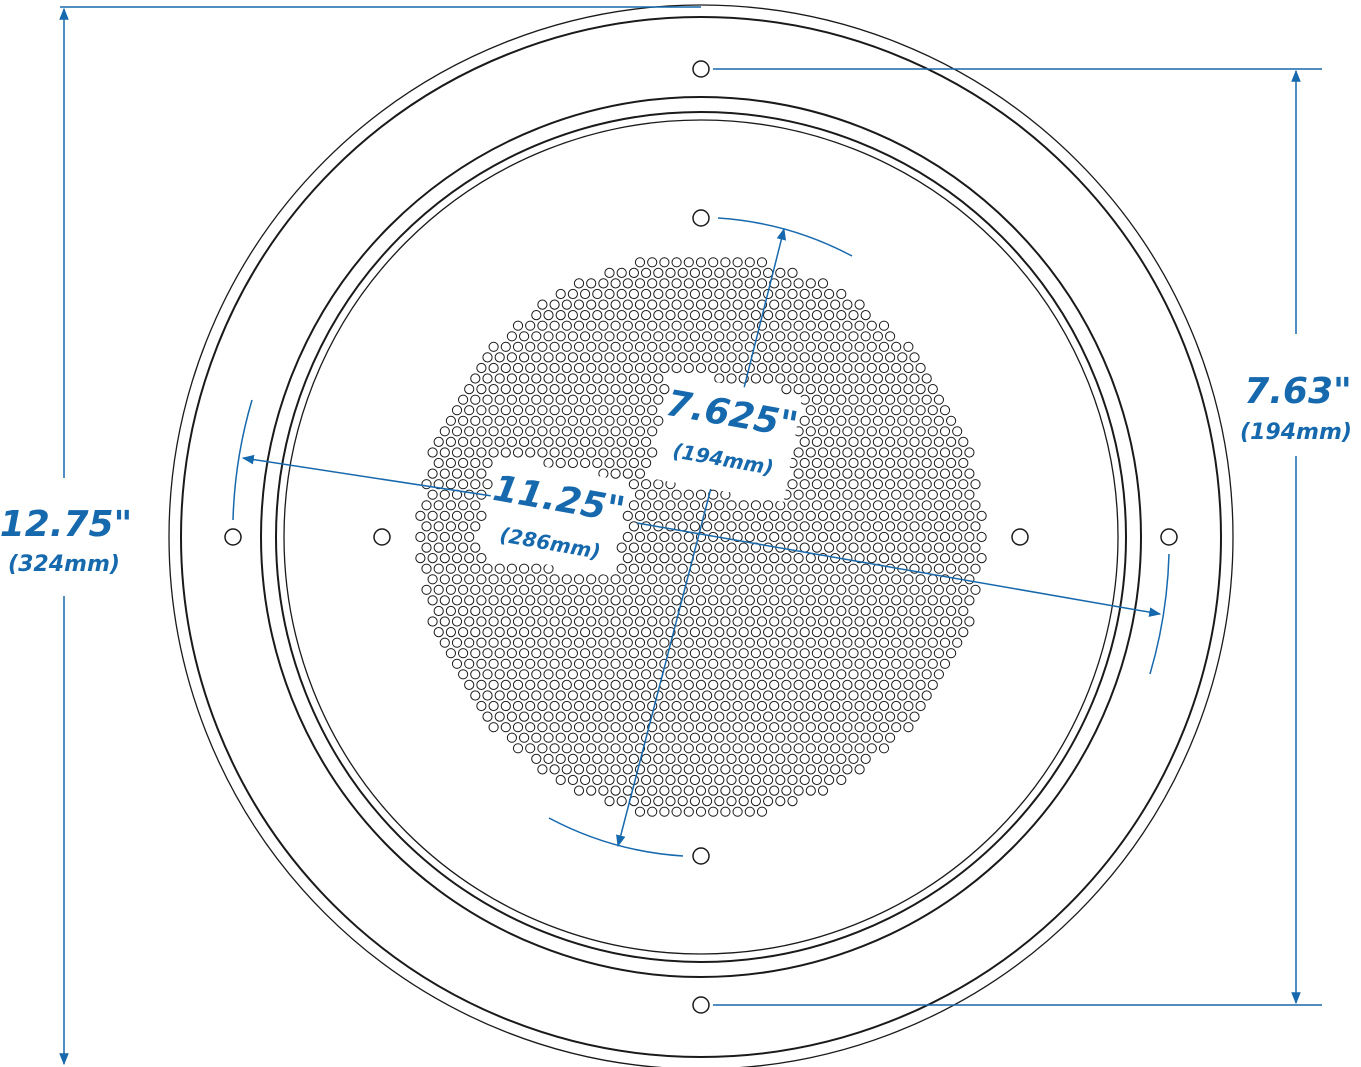  Describe the element at coordinates (1159, 614) in the screenshot. I see `outer-arc-right` at that location.